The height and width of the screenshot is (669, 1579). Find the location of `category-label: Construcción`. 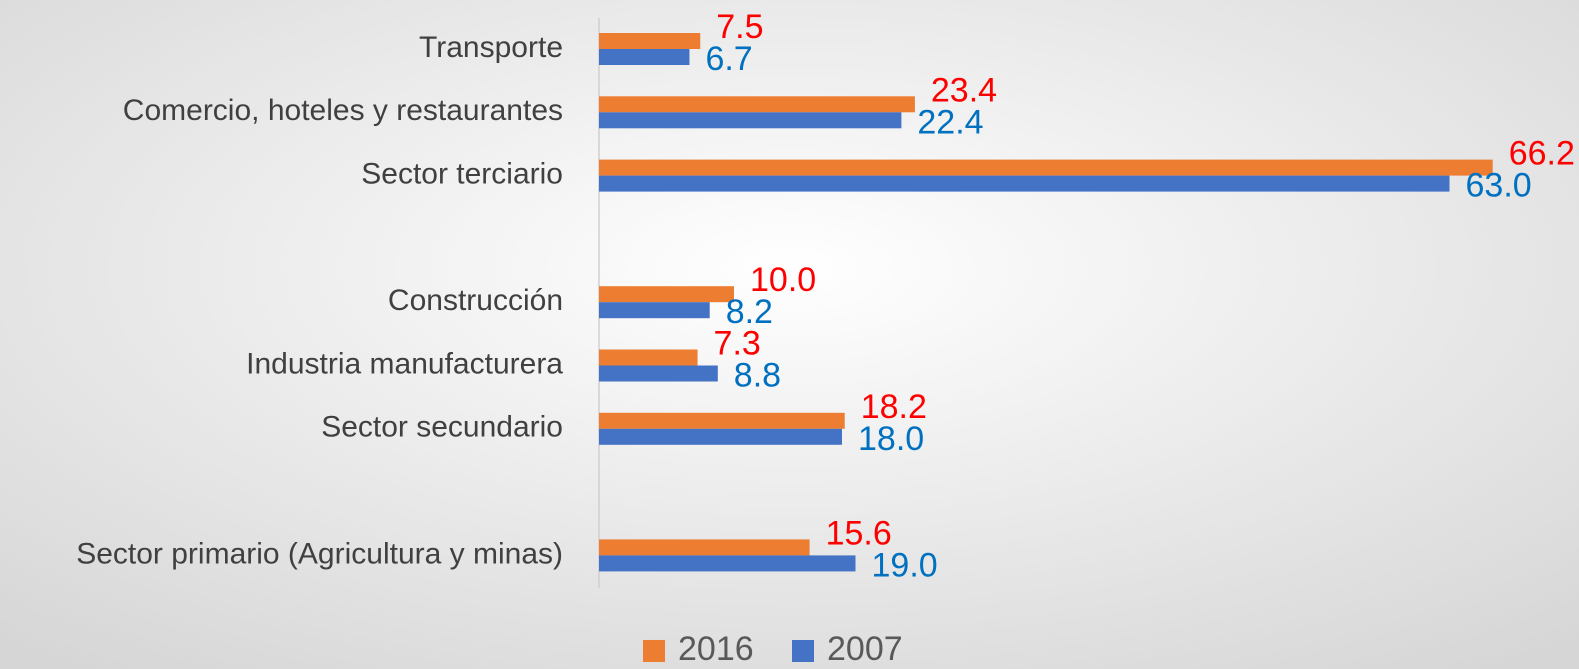

category-label: Construcción is located at coordinates (475, 300).